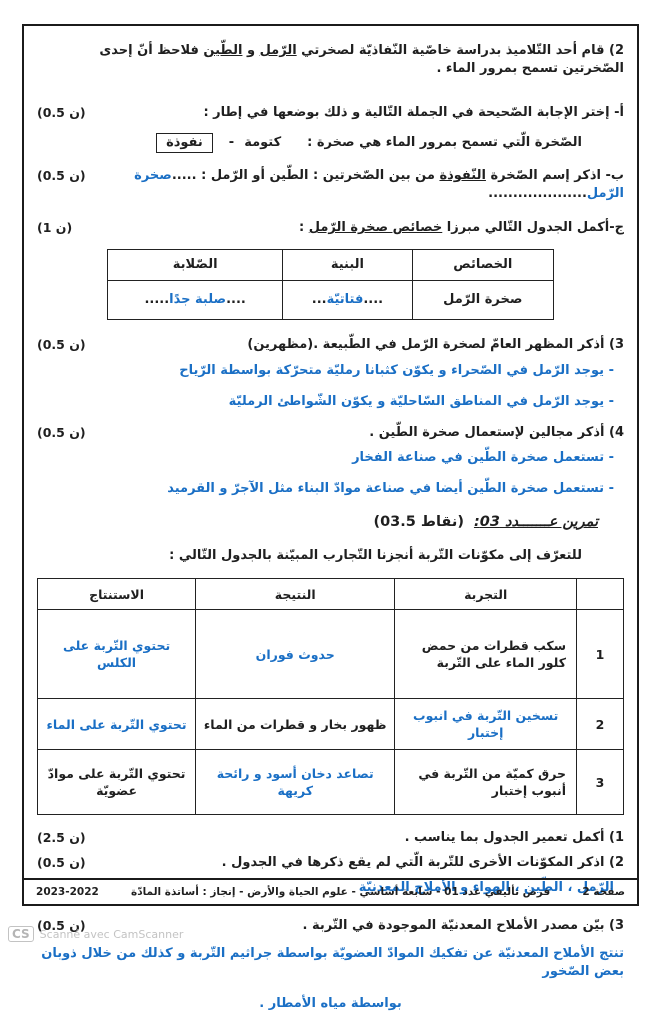 The height and width of the screenshot is (1013, 661). I want to click on option-impermeable: كتومة, so click(263, 142).